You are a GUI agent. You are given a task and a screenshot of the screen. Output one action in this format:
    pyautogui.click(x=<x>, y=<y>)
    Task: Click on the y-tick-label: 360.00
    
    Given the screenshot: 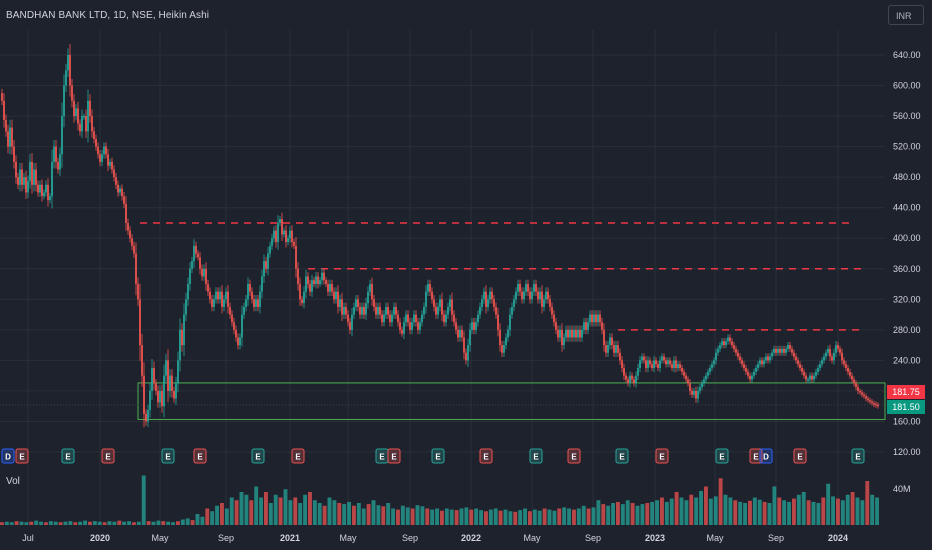 What is the action you would take?
    pyautogui.click(x=907, y=269)
    